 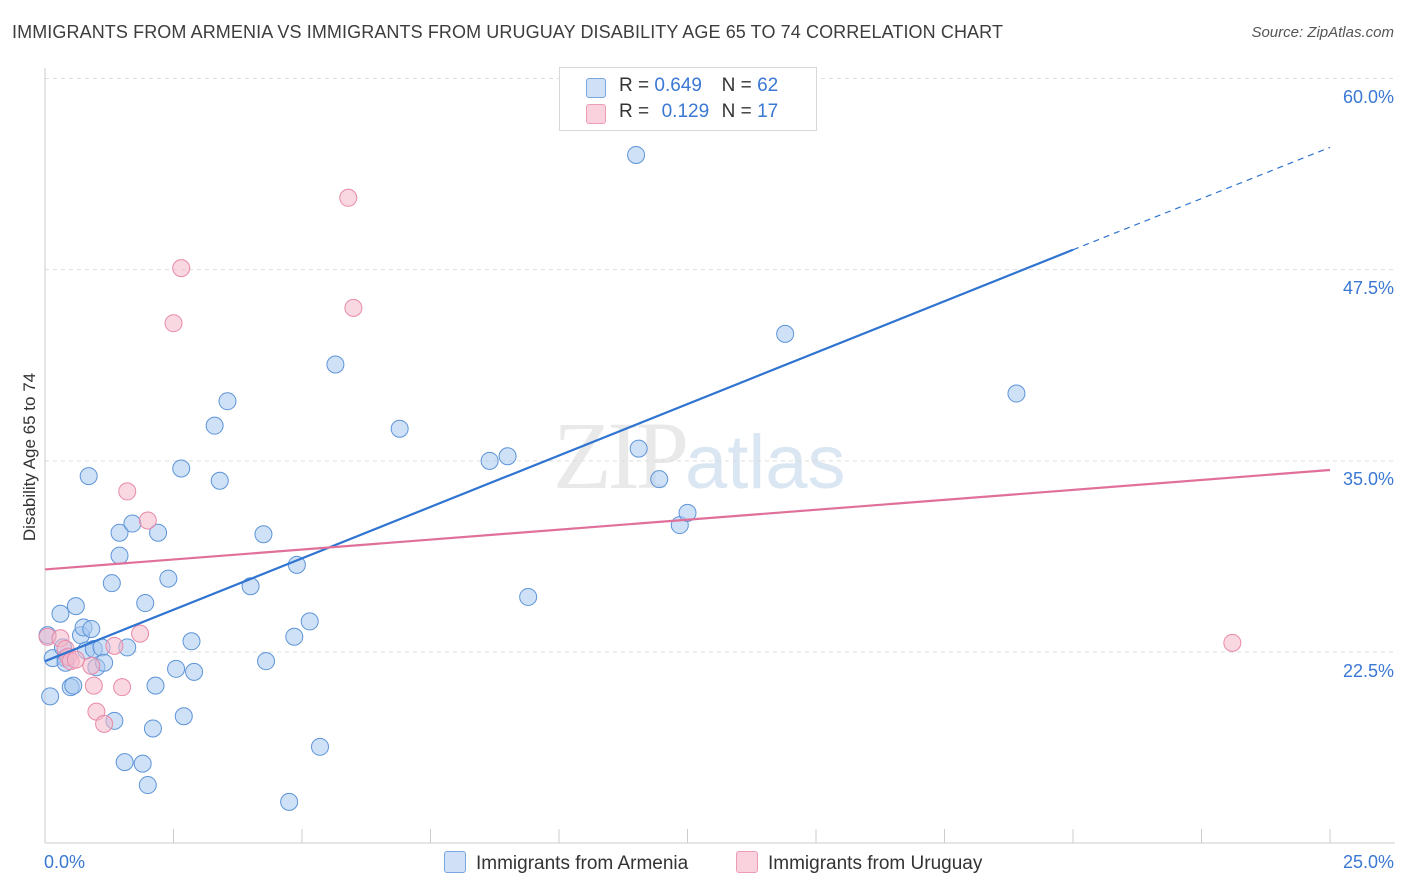 What do you see at coordinates (1322, 32) in the screenshot?
I see `source-credit: Source: ZipAtlas.com` at bounding box center [1322, 32].